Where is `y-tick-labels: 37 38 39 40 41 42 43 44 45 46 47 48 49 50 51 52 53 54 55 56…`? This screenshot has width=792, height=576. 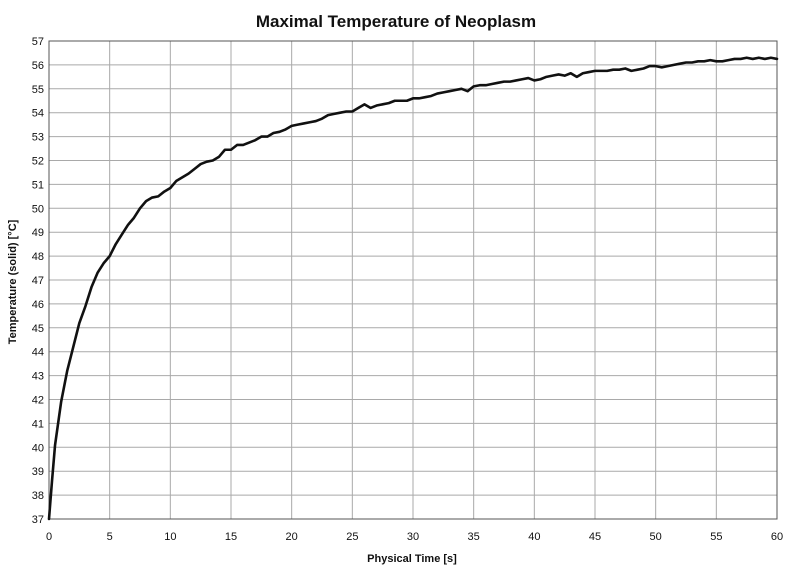 y-tick-labels: 37 38 39 40 41 42 43 44 45 46 47 48 49 50 51 52 53 54 55 56… is located at coordinates (38, 281).